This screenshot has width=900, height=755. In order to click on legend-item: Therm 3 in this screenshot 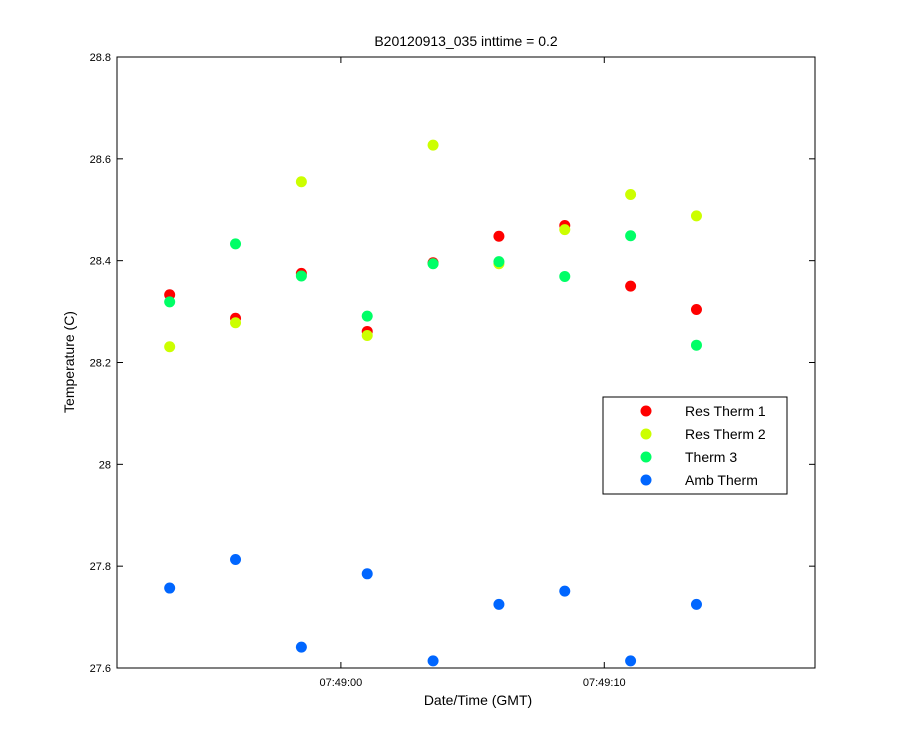, I will do `click(688, 457)`.